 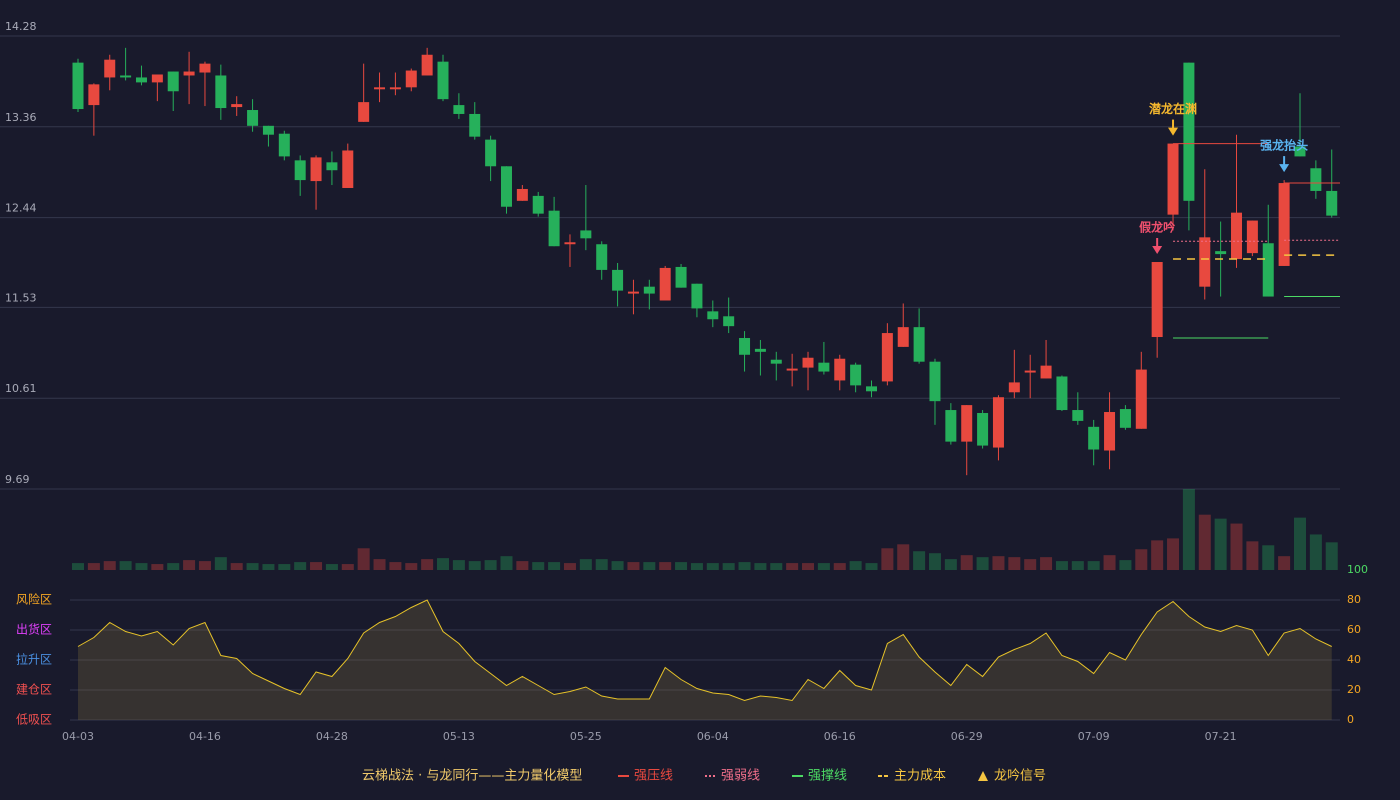 I want to click on y-tick-label: 10.61, so click(x=21, y=388).